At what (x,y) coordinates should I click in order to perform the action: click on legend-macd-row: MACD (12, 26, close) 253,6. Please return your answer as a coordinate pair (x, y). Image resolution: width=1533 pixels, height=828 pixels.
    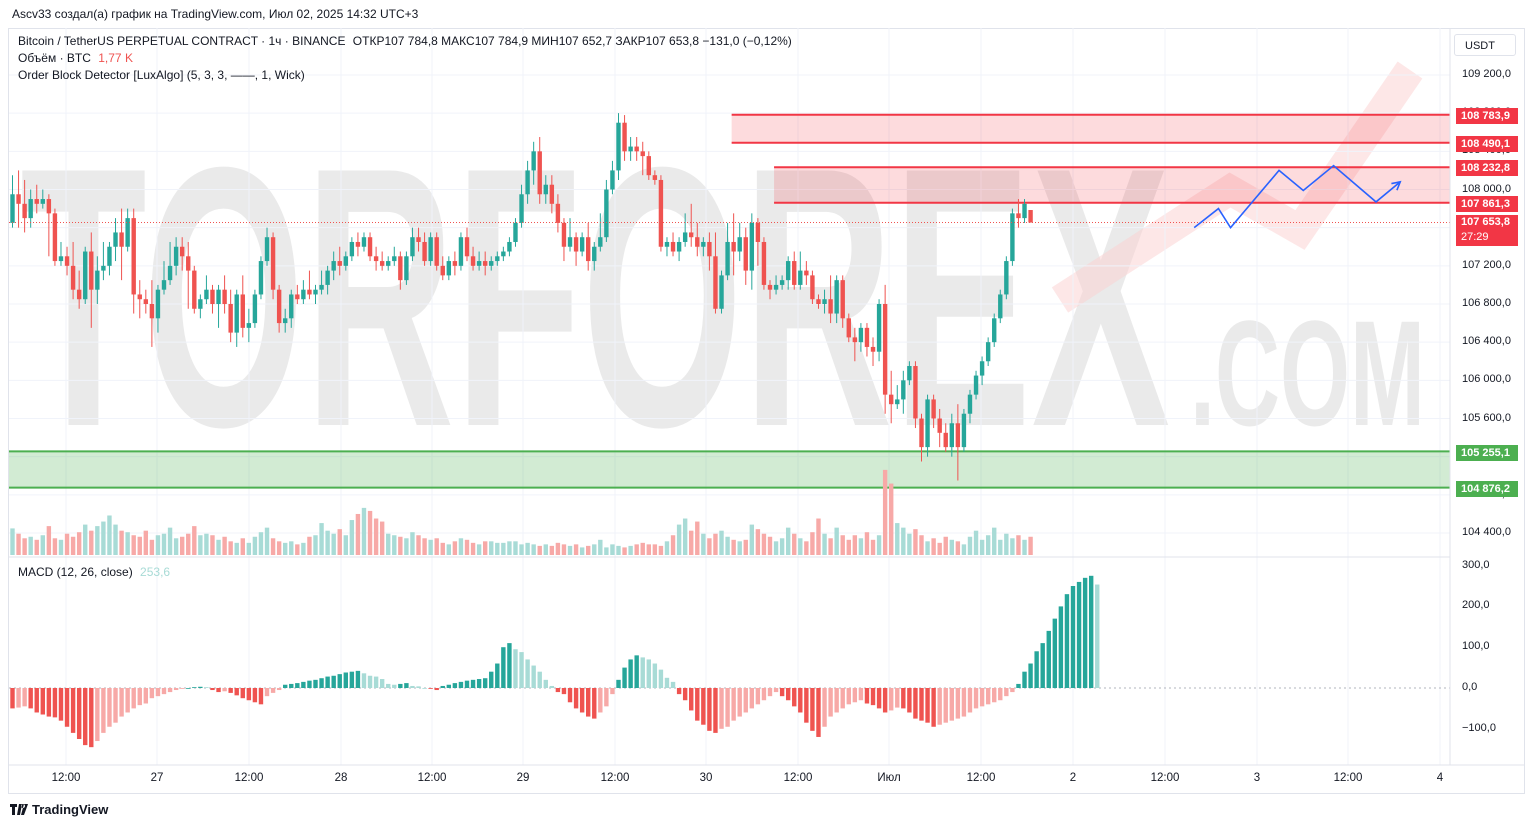
    Looking at the image, I should click on (94, 572).